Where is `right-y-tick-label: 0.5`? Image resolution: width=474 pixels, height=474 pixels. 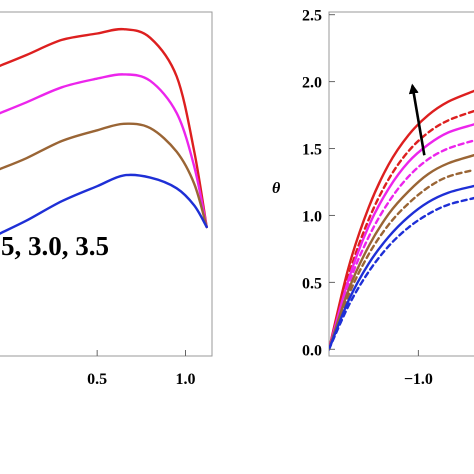 right-y-tick-label: 0.5 is located at coordinates (312, 283).